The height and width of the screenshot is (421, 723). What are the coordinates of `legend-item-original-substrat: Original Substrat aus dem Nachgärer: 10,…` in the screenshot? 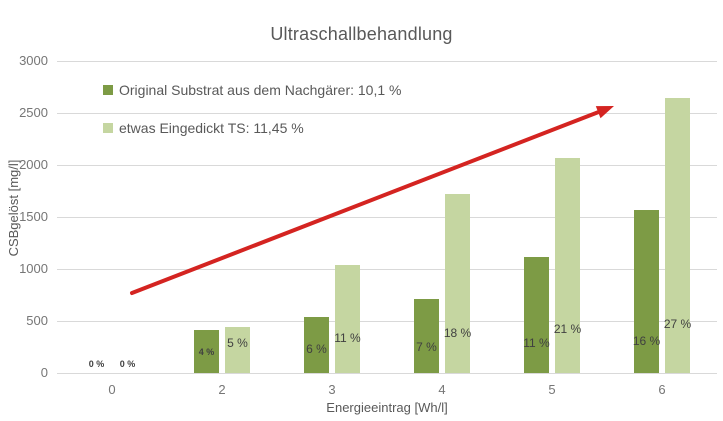 It's located at (252, 90).